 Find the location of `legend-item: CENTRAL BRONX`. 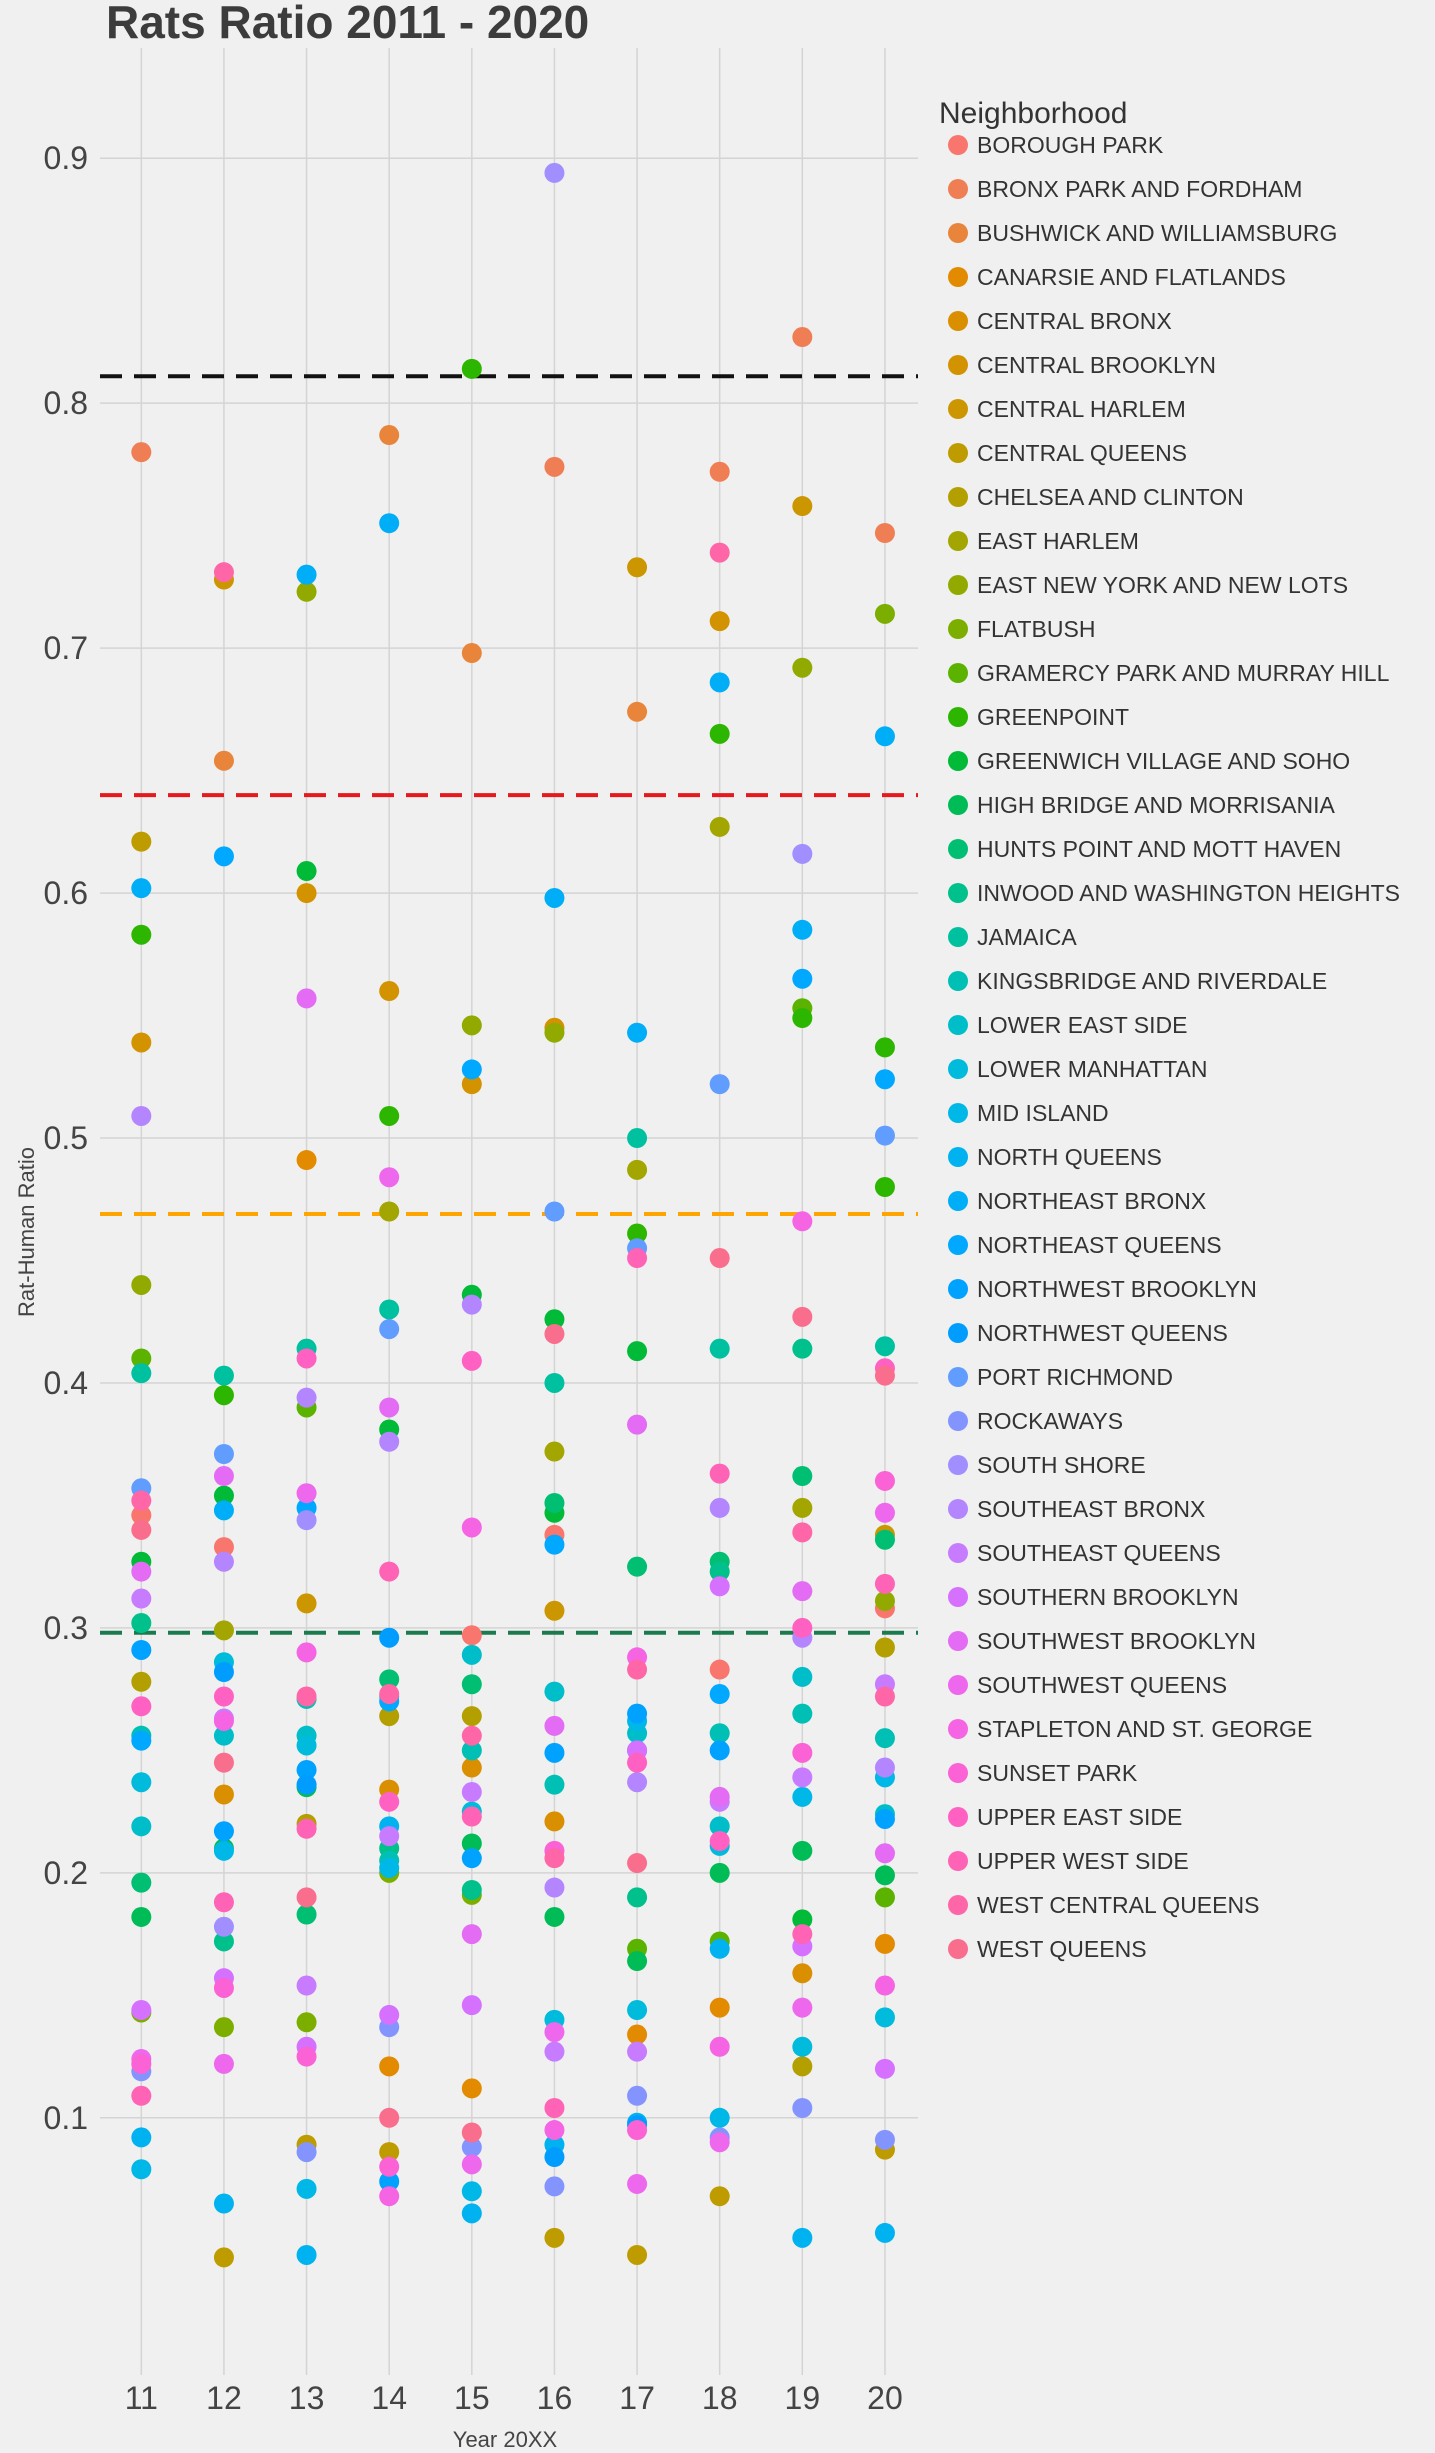

legend-item: CENTRAL BRONX is located at coordinates (1060, 321).